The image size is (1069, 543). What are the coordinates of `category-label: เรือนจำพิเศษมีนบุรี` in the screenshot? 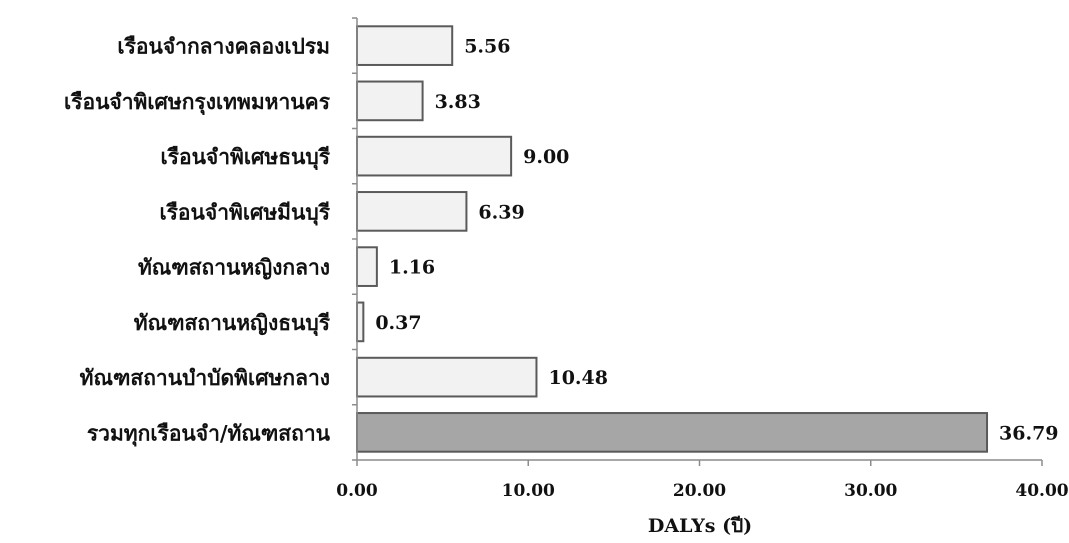 It's located at (244, 212).